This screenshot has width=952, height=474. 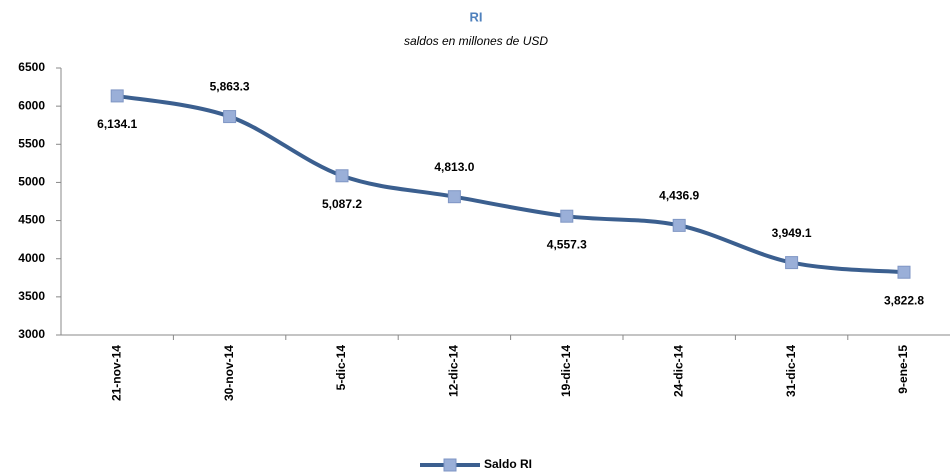 What do you see at coordinates (567, 244) in the screenshot?
I see `data-label: 4,557.3` at bounding box center [567, 244].